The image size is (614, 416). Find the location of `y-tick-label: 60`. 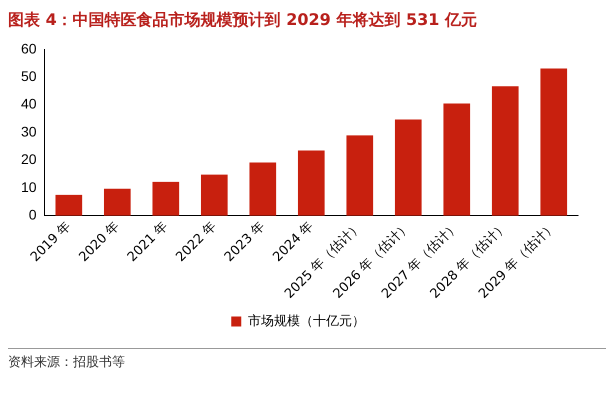

y-tick-label: 60 is located at coordinates (28, 48).